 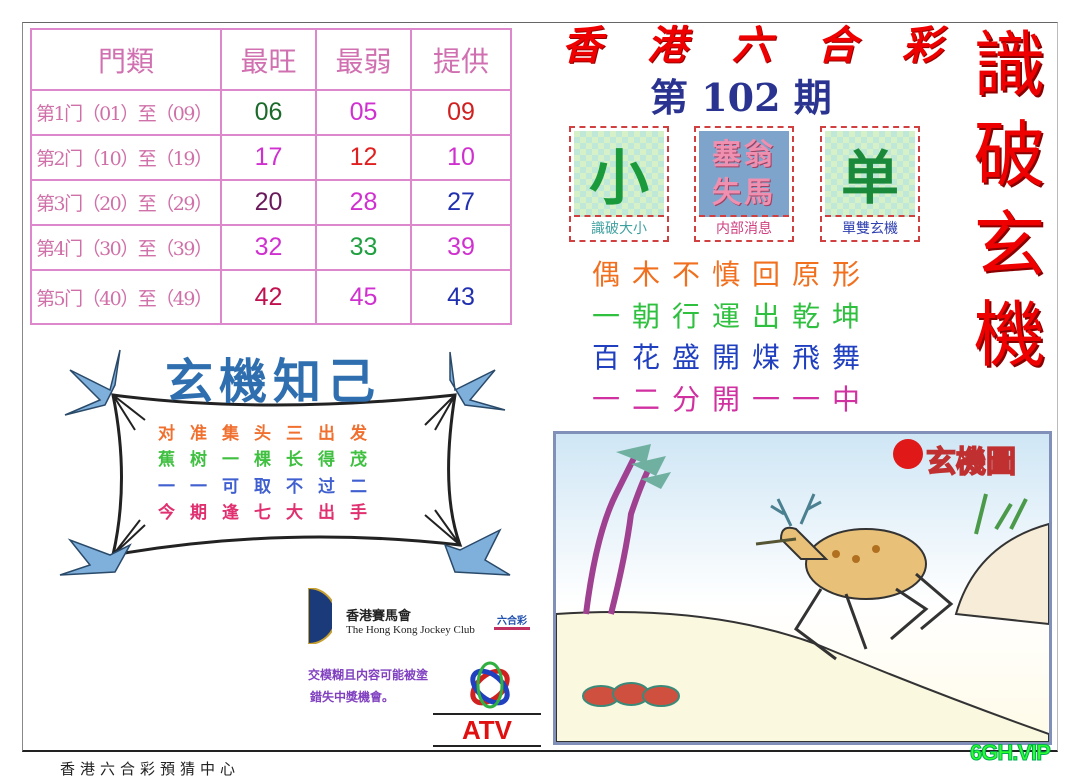 I want to click on slogan-line: 偶木不慎回原形, so click(x=744, y=275).